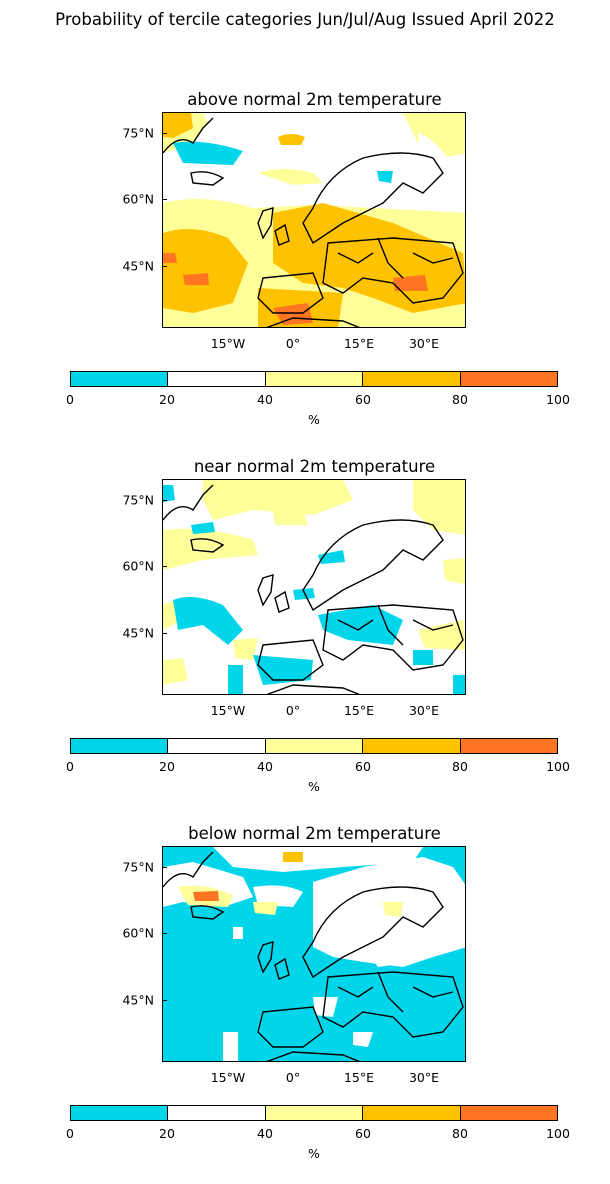 The image size is (610, 1184). Describe the element at coordinates (314, 833) in the screenshot. I see `panel-title: below normal 2m temperature` at that location.